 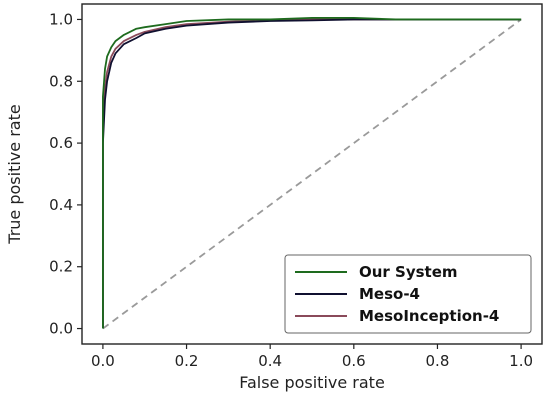 What do you see at coordinates (521, 361) in the screenshot?
I see `x-tick-label: 1.0` at bounding box center [521, 361].